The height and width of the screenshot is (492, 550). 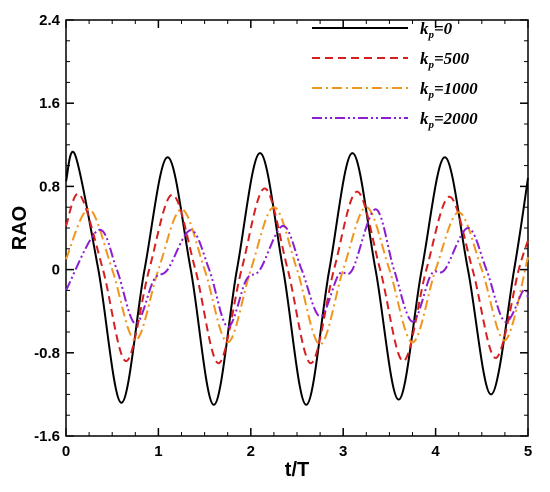 I want to click on y-tick-label: 0, so click(x=56, y=270).